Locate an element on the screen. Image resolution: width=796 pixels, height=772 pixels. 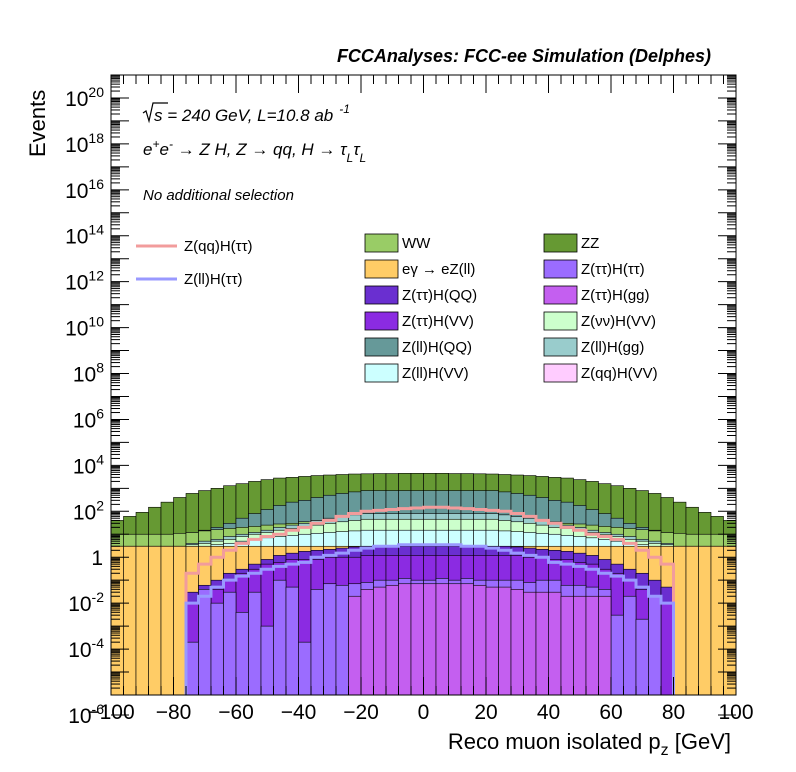
y-tick-label: 10⁻² is located at coordinates (86, 602).